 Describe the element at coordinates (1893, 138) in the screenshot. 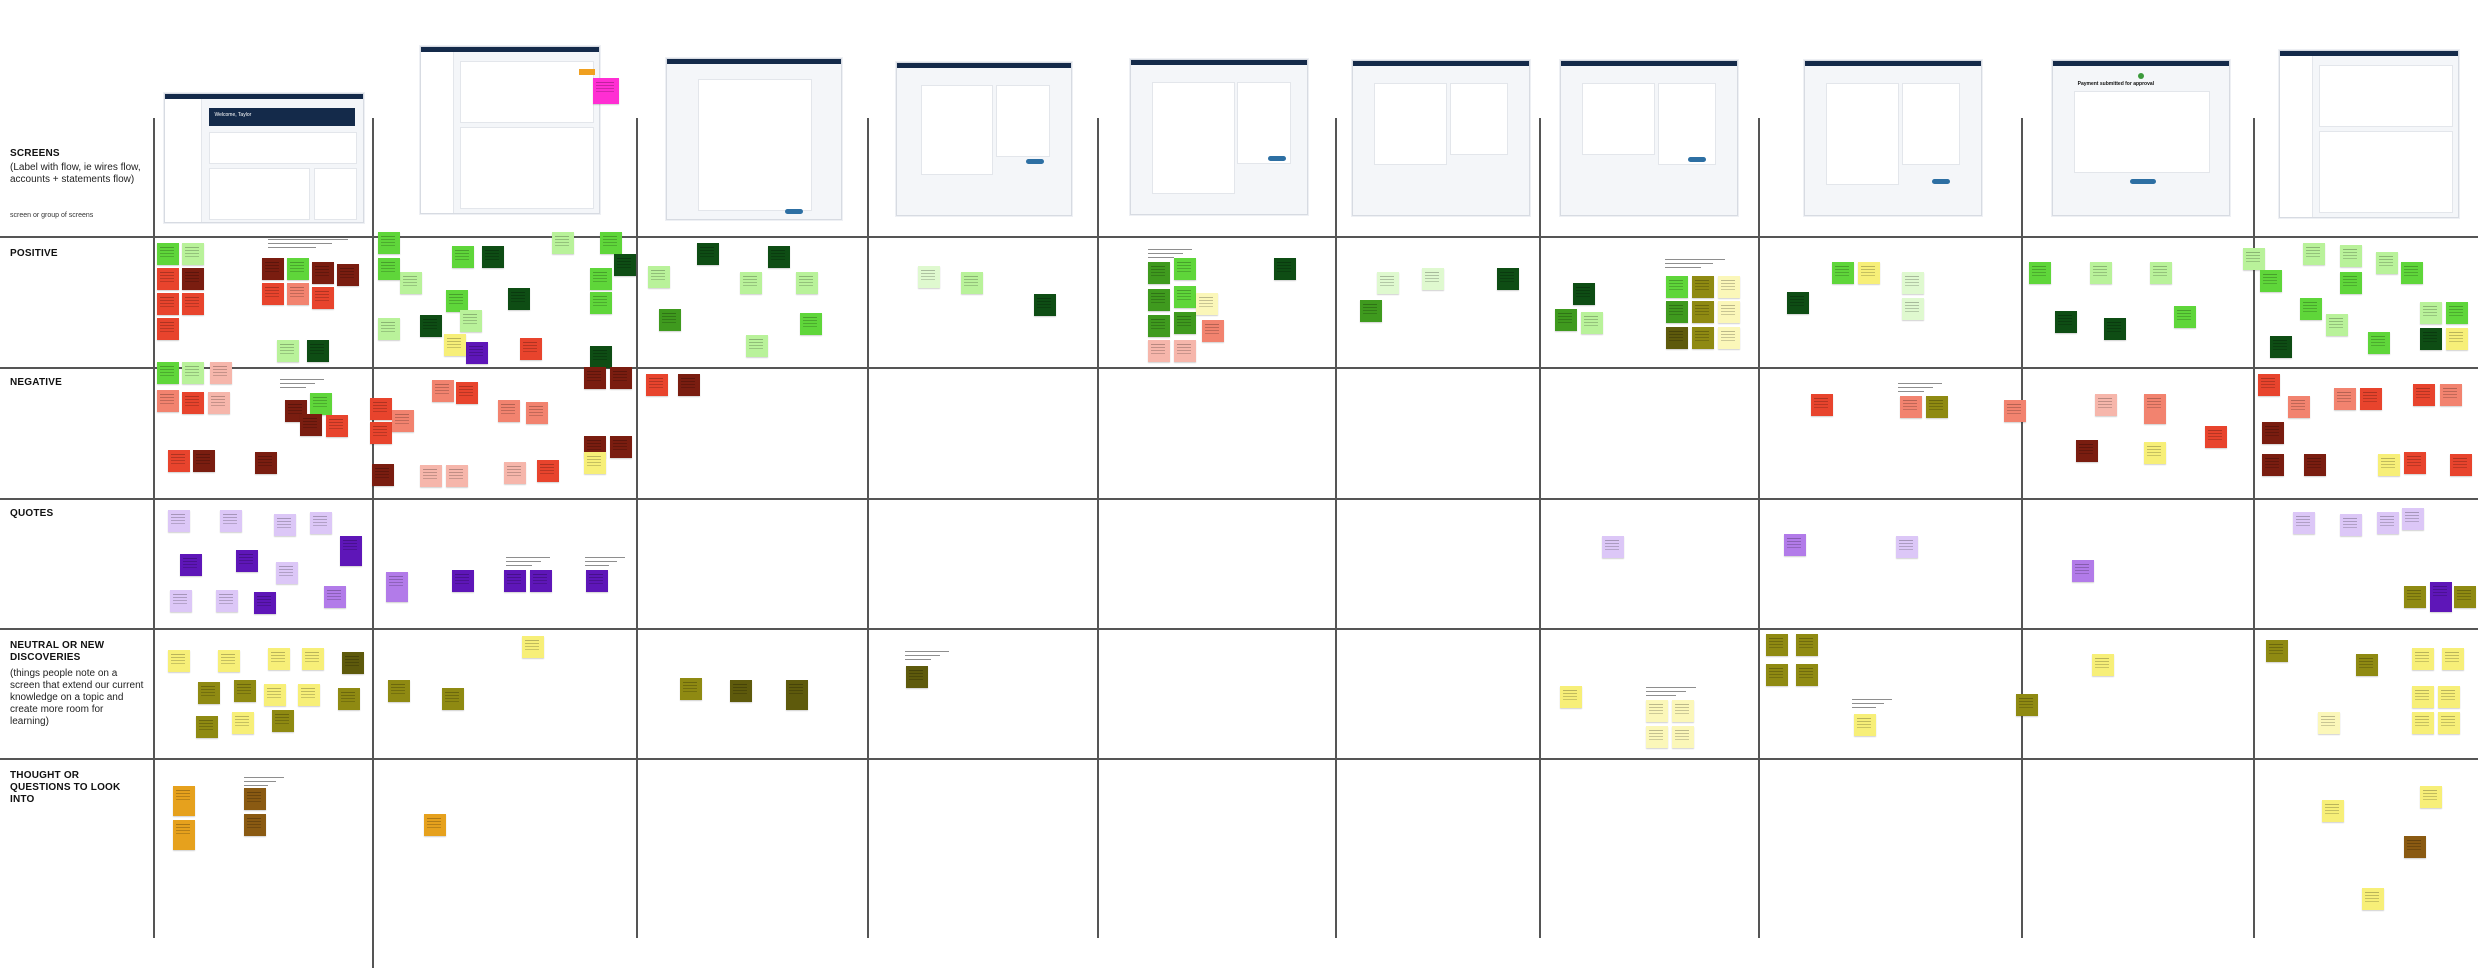

I see `screen-thumbnail-schedule` at that location.